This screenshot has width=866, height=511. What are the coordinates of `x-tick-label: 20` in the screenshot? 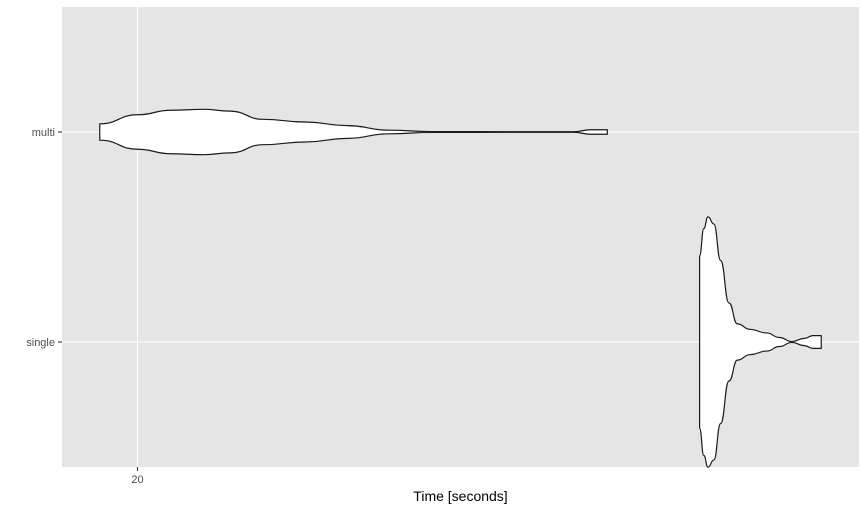 It's located at (137, 480).